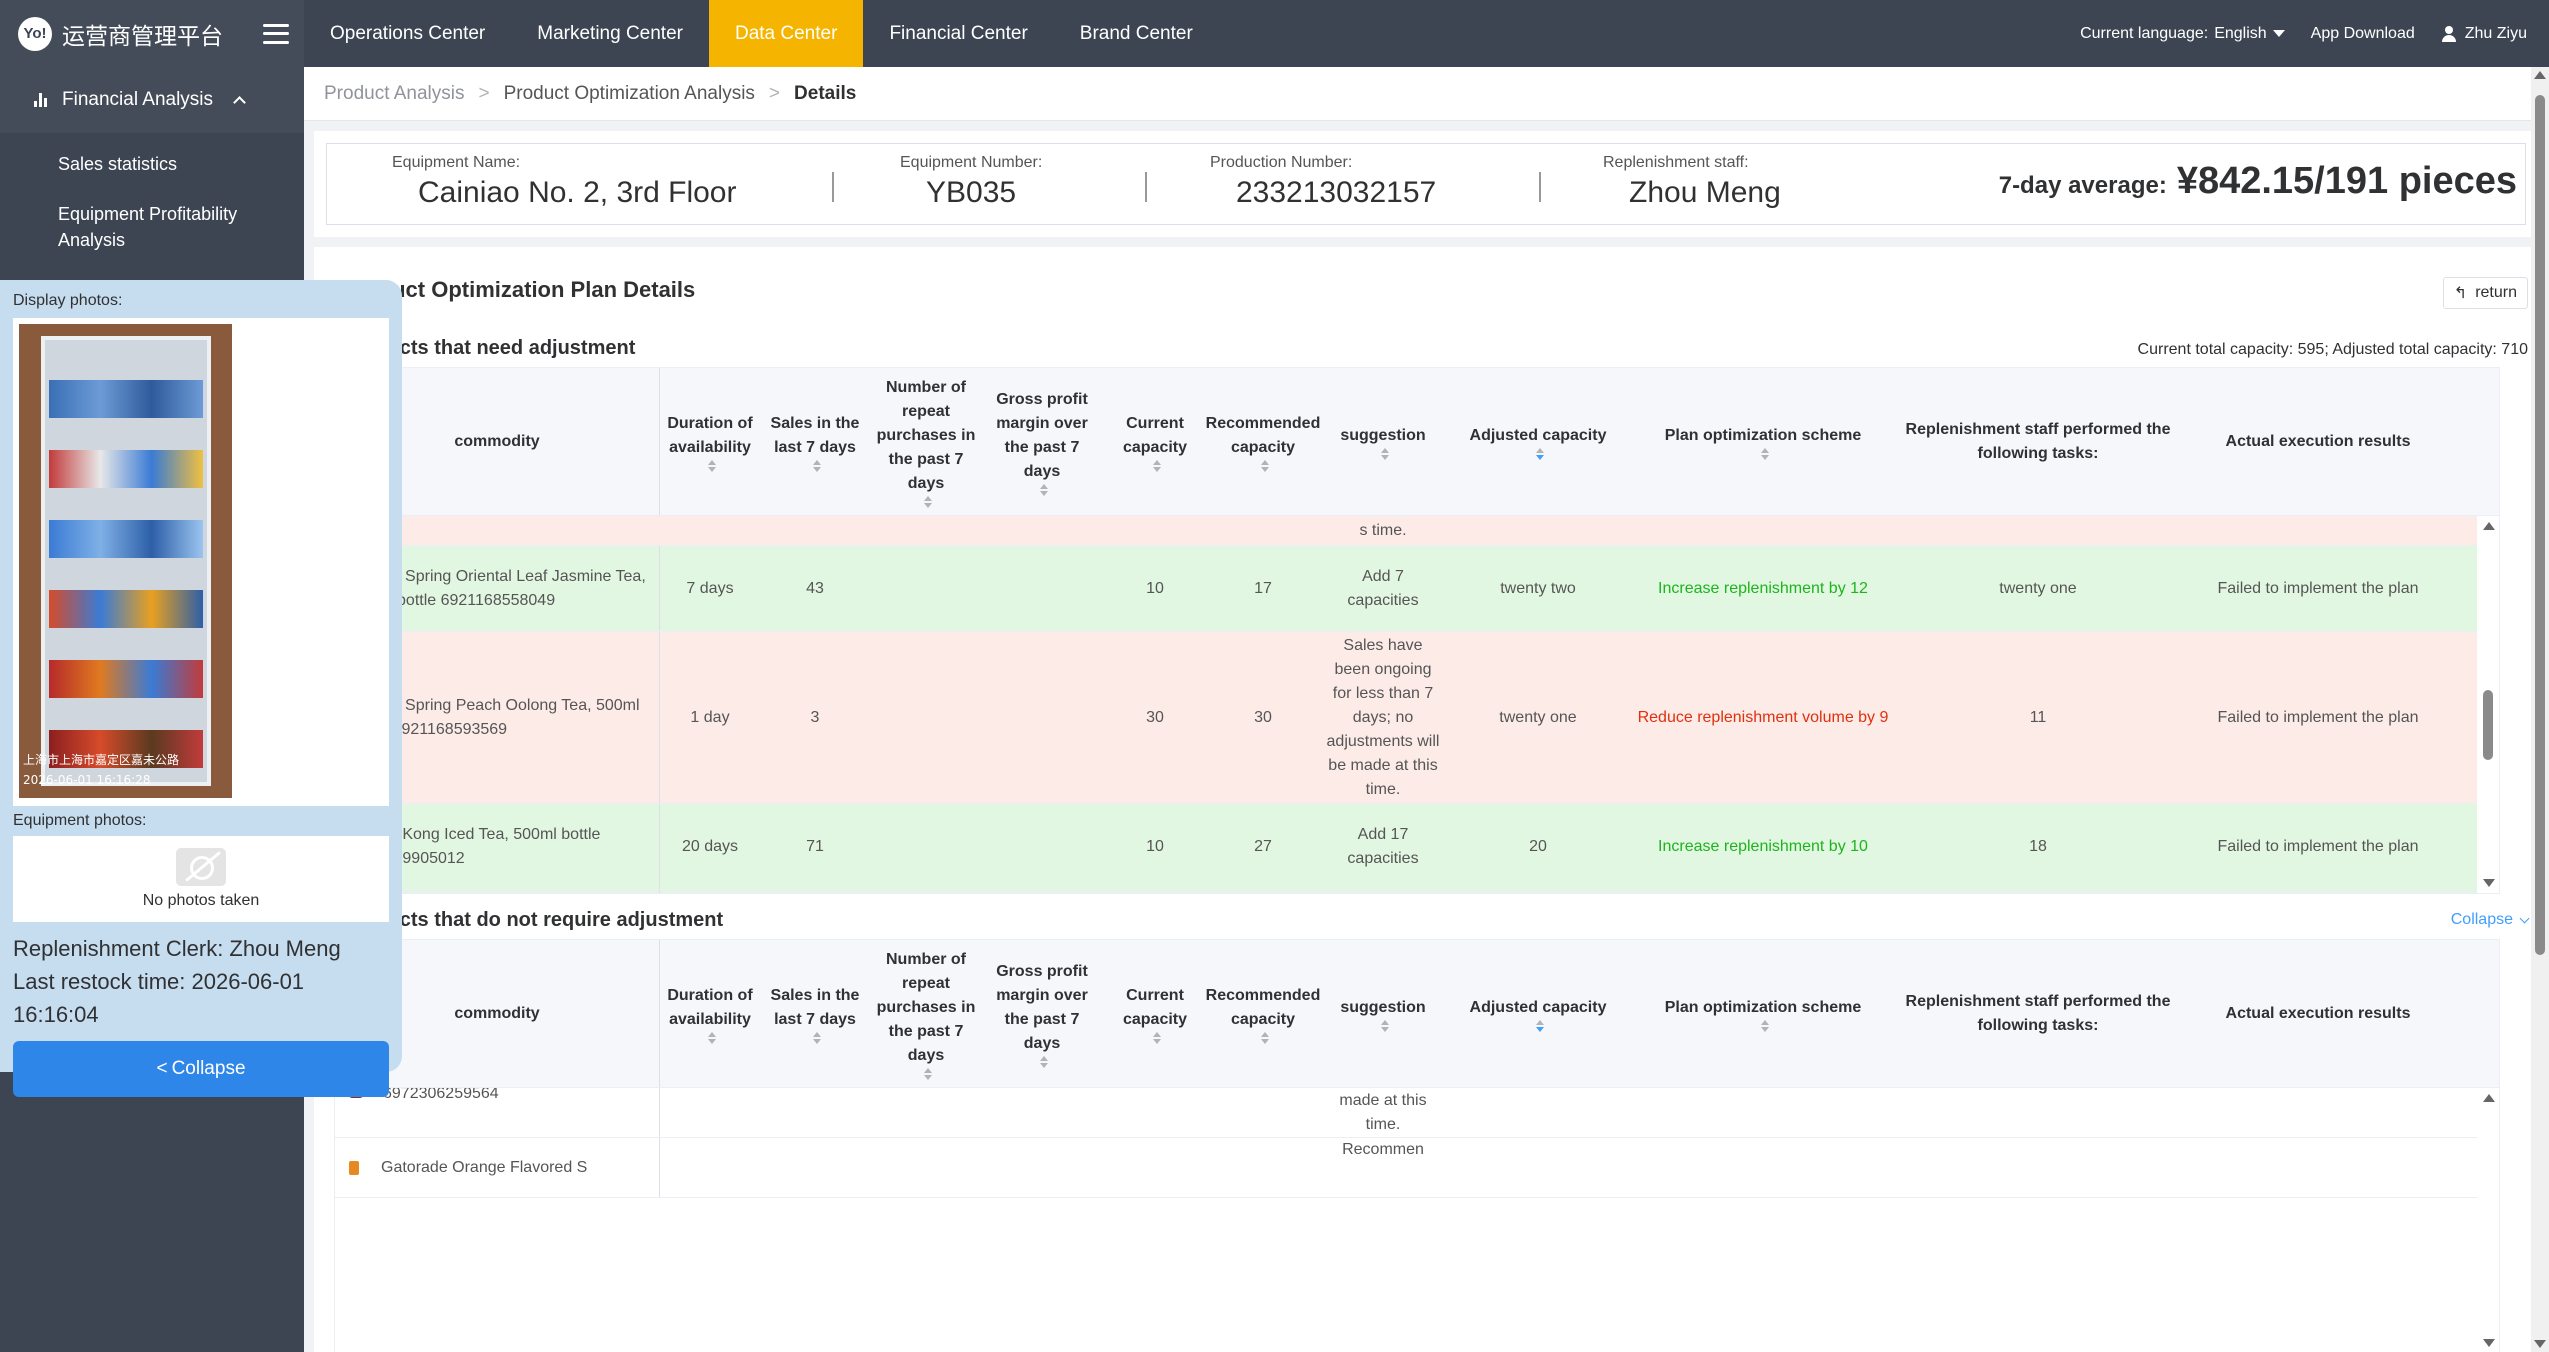  What do you see at coordinates (958, 33) in the screenshot?
I see `nav-financial-center: Financial Center` at bounding box center [958, 33].